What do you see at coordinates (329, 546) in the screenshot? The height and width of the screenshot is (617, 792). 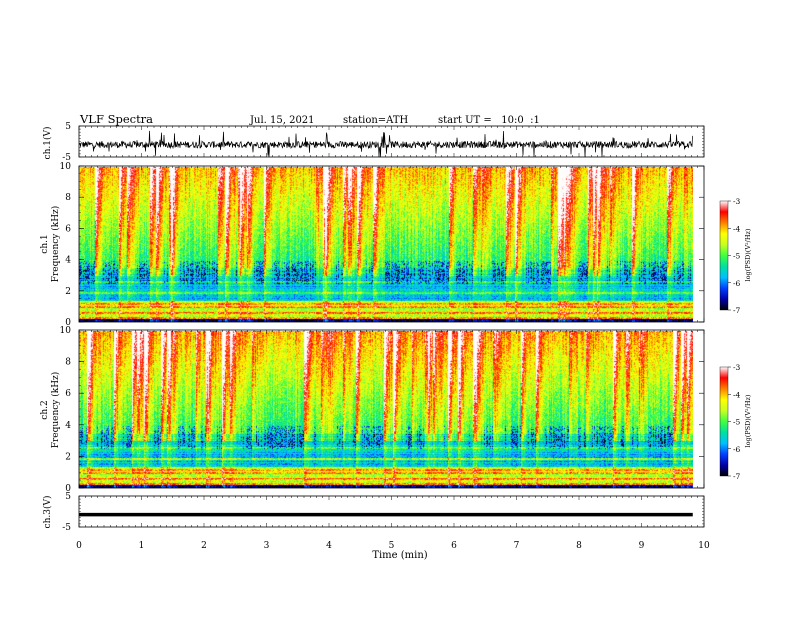 I see `x-tick-label: 4` at bounding box center [329, 546].